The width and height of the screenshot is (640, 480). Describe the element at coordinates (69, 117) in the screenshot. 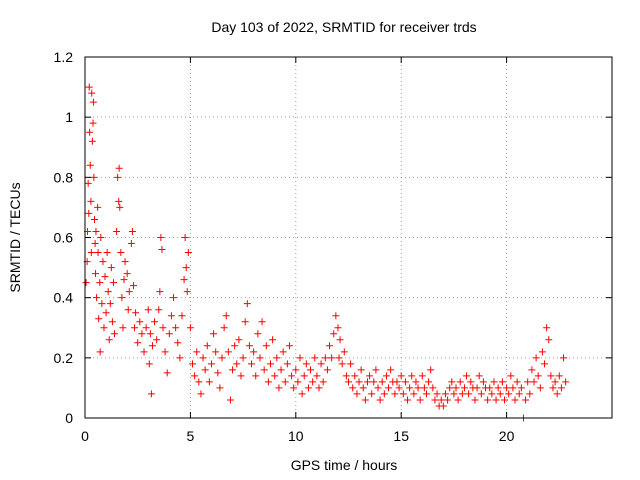

I see `y-tick-label: 1` at that location.